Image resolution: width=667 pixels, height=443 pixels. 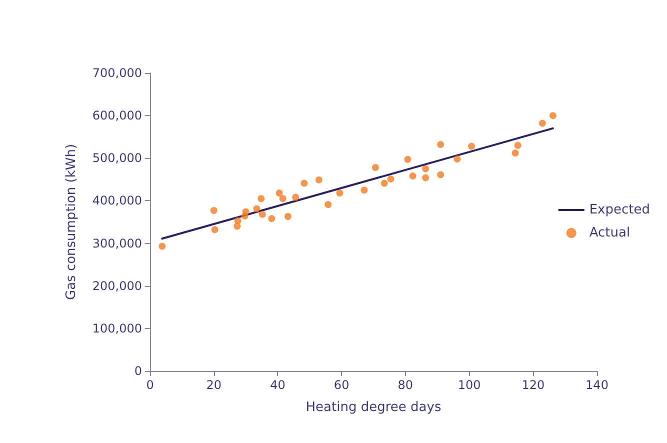 What do you see at coordinates (117, 115) in the screenshot?
I see `y-tick-label: 600,000` at bounding box center [117, 115].